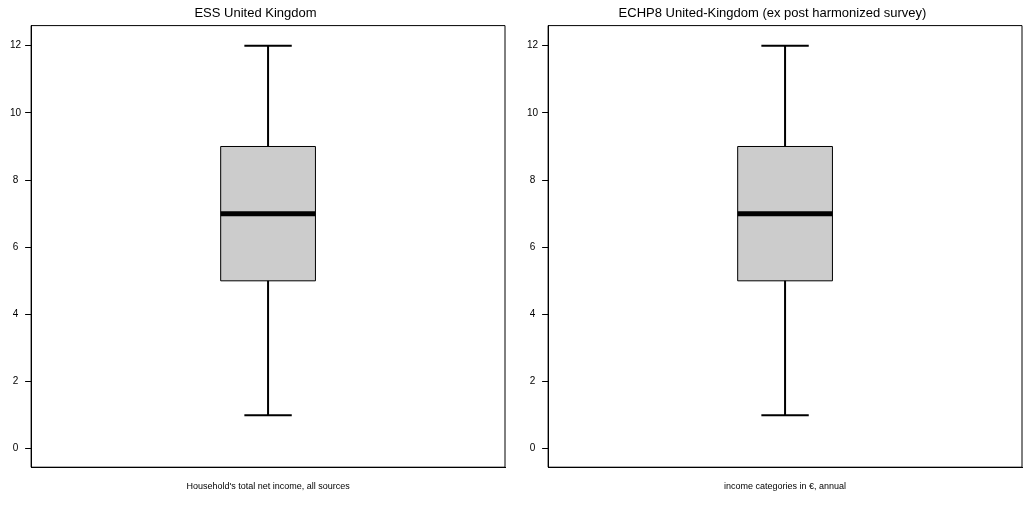  Describe the element at coordinates (268, 486) in the screenshot. I see `x-tick-label: Household's total net income, all sources` at that location.